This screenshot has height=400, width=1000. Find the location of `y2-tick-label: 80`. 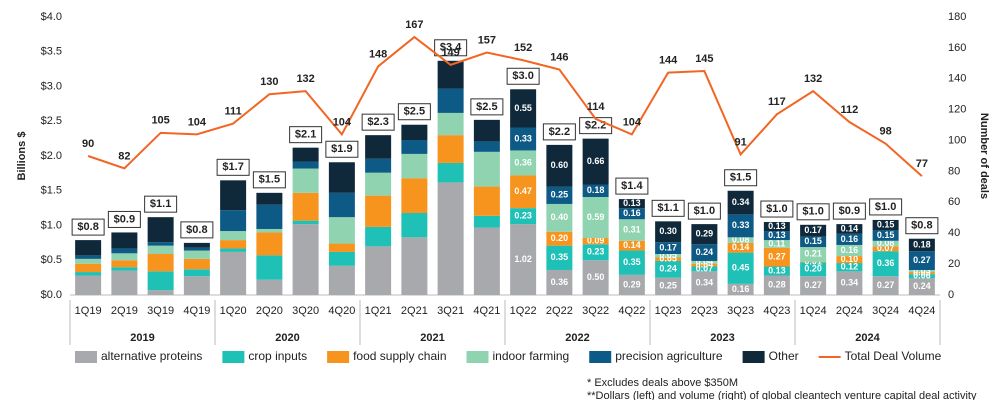

y2-tick-label: 80 is located at coordinates (954, 171).